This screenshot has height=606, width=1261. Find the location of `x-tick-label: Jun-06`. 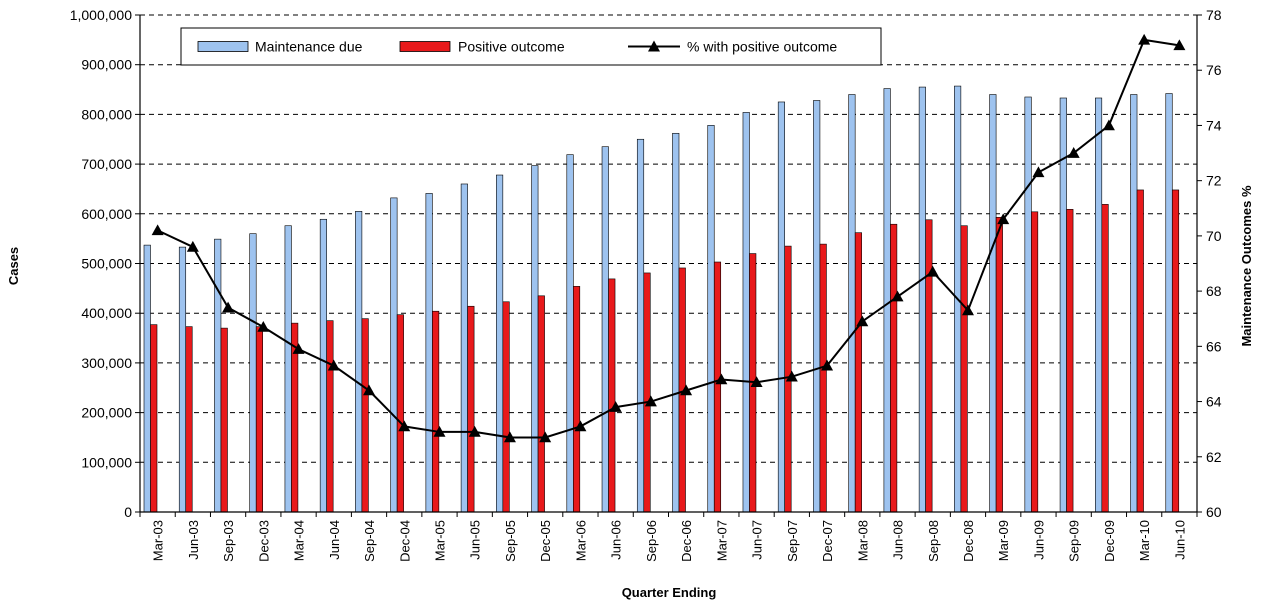

x-tick-label: Jun-06 is located at coordinates (616, 540).